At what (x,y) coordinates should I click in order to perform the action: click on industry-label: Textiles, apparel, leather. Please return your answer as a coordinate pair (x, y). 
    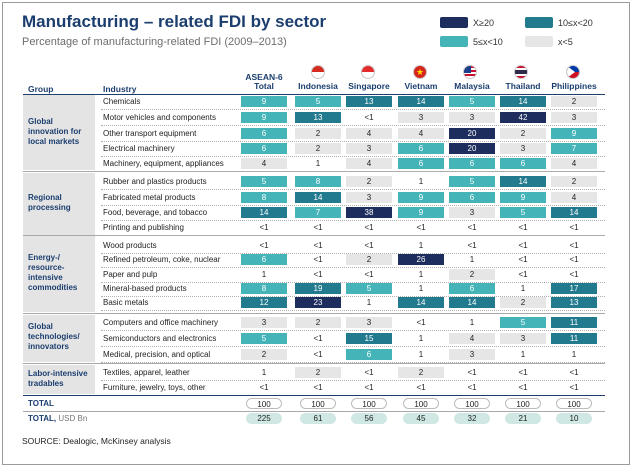
    Looking at the image, I should click on (146, 372).